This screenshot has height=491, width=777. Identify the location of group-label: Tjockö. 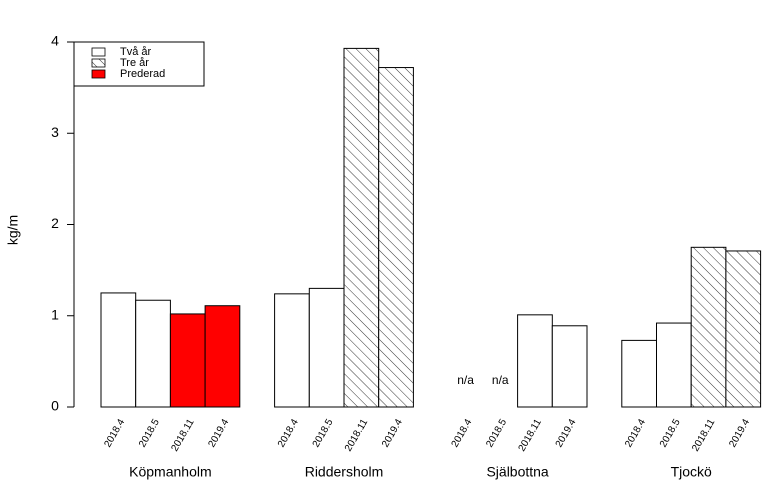
(691, 472).